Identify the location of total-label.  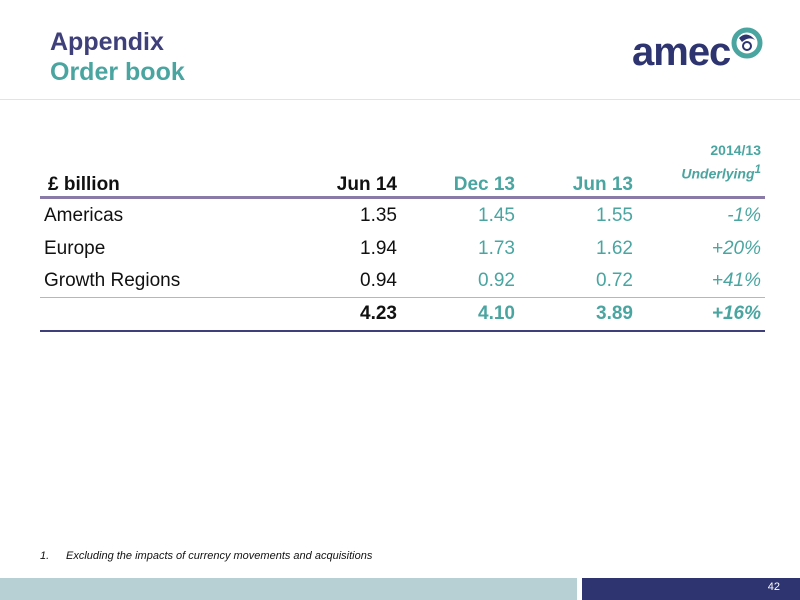
(151, 314).